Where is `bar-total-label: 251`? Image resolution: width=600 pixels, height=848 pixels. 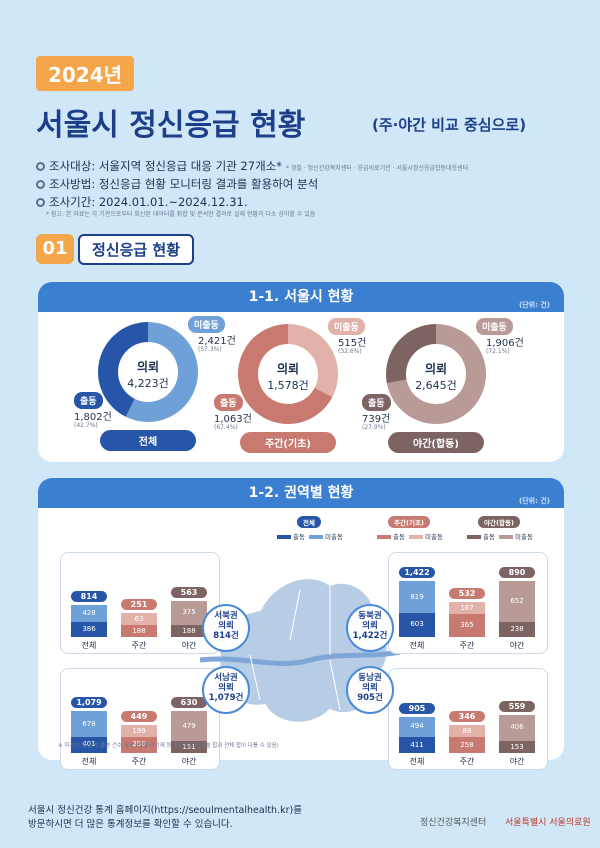
bar-total-label: 251 is located at coordinates (139, 604).